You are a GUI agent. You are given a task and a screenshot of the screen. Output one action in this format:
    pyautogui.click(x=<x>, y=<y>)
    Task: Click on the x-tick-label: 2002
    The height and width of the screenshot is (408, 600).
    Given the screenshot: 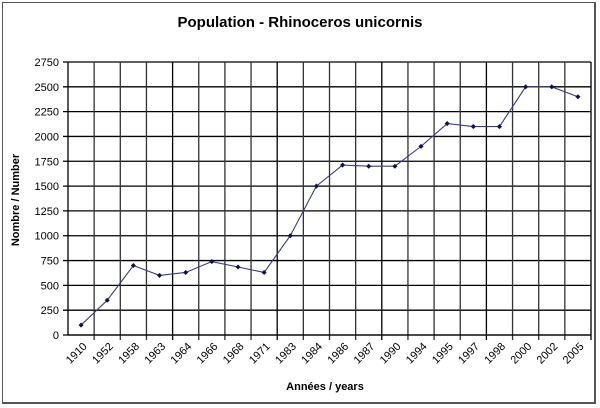 What is the action you would take?
    pyautogui.click(x=548, y=354)
    